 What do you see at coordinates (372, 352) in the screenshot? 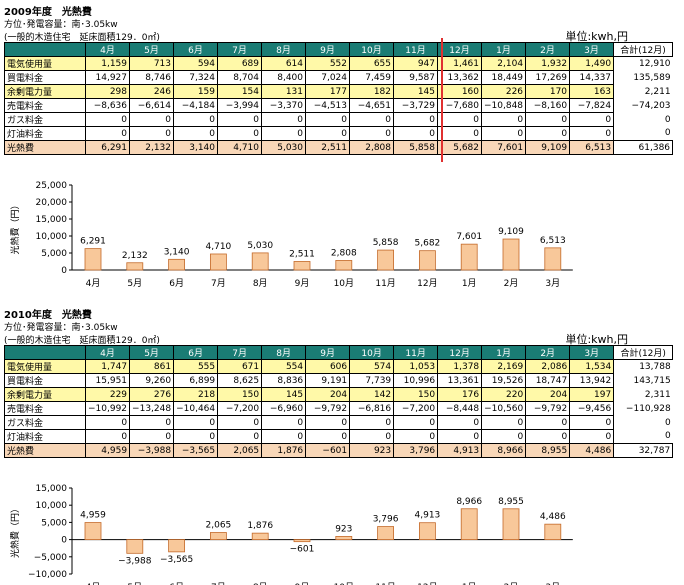
I see `month-header: 10月` at bounding box center [372, 352].